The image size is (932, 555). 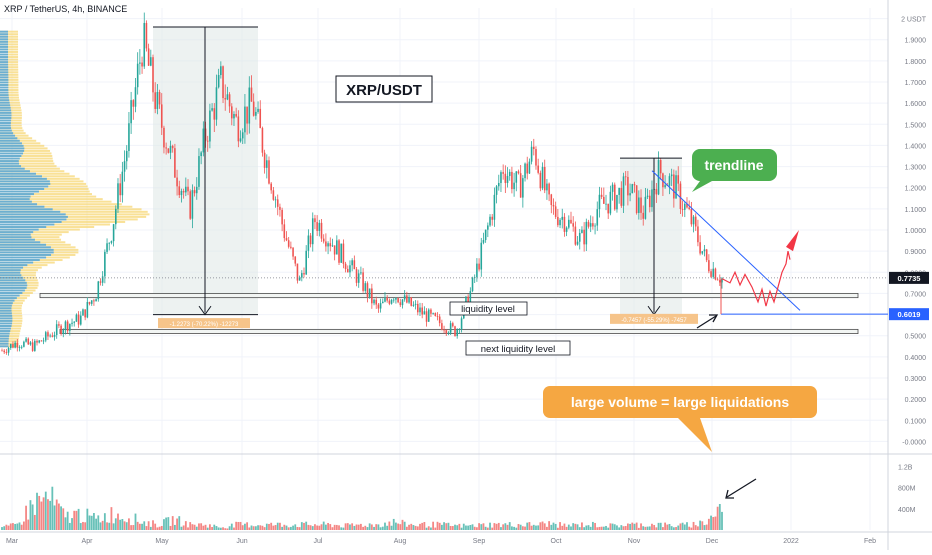 What do you see at coordinates (479, 541) in the screenshot?
I see `x-tick-label: Sep` at bounding box center [479, 541].